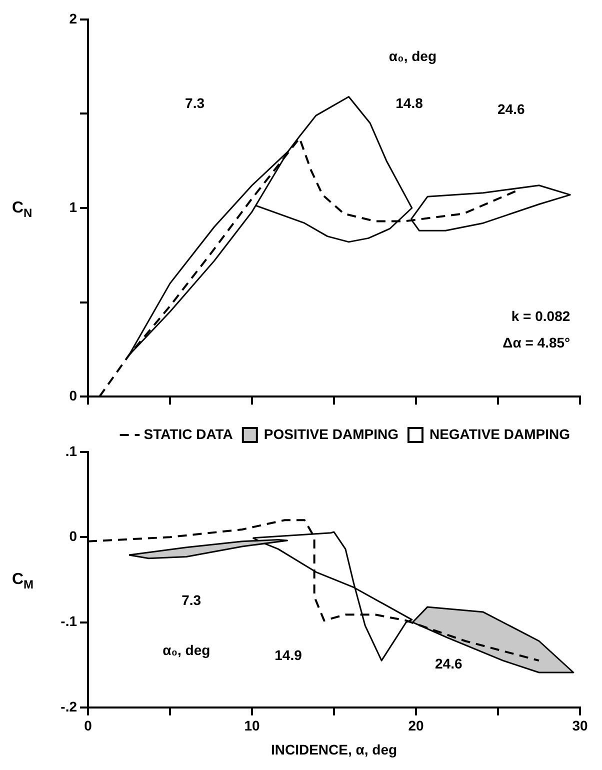 The width and height of the screenshot is (602, 770). What do you see at coordinates (69, 706) in the screenshot?
I see `y-tick-label: -.2` at bounding box center [69, 706].